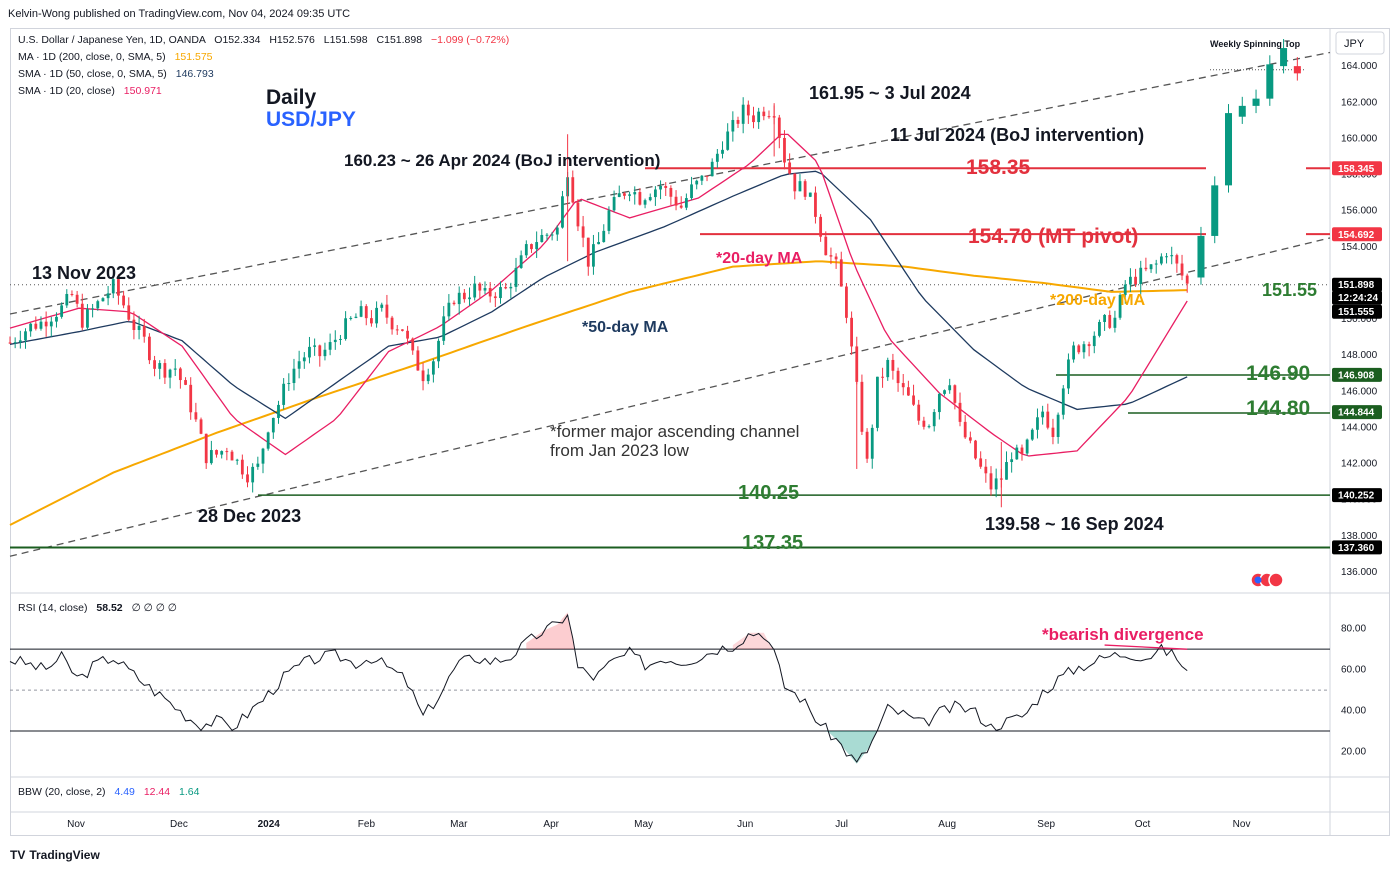  What do you see at coordinates (598, 688) in the screenshot?
I see `rsi-line` at bounding box center [598, 688].